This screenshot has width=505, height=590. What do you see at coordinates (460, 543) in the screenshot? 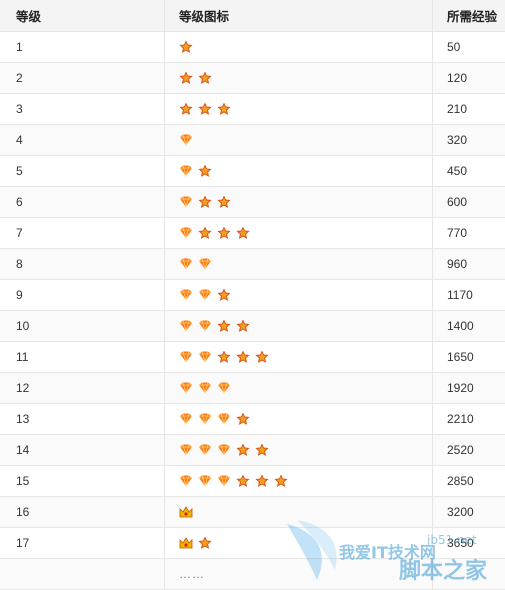
I see `required-exp-cell: 3650` at bounding box center [460, 543].